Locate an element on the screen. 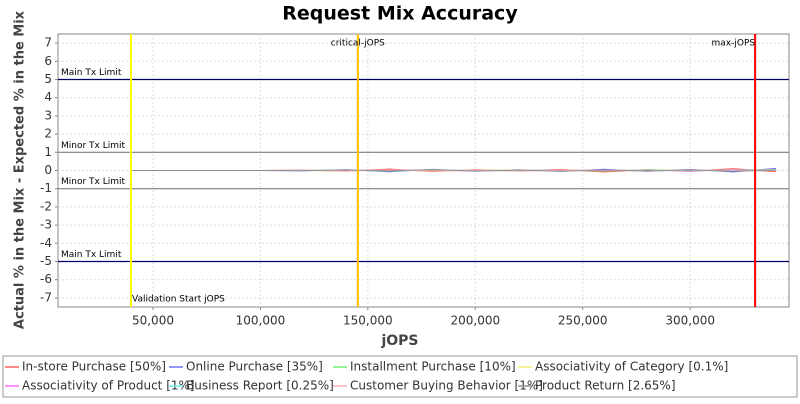 The image size is (800, 404). x-tick-label: 150,000 is located at coordinates (368, 321).